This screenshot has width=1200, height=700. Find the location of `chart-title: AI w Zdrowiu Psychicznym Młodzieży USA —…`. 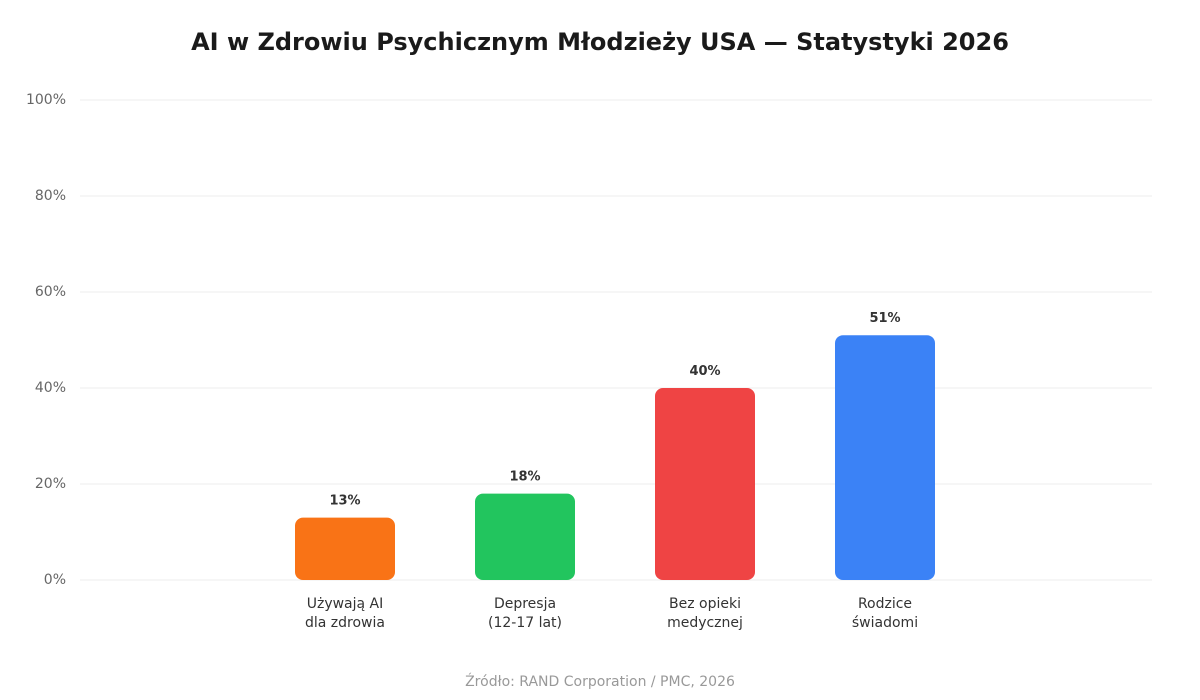

chart-title: AI w Zdrowiu Psychicznym Młodzieży USA —… is located at coordinates (600, 42).